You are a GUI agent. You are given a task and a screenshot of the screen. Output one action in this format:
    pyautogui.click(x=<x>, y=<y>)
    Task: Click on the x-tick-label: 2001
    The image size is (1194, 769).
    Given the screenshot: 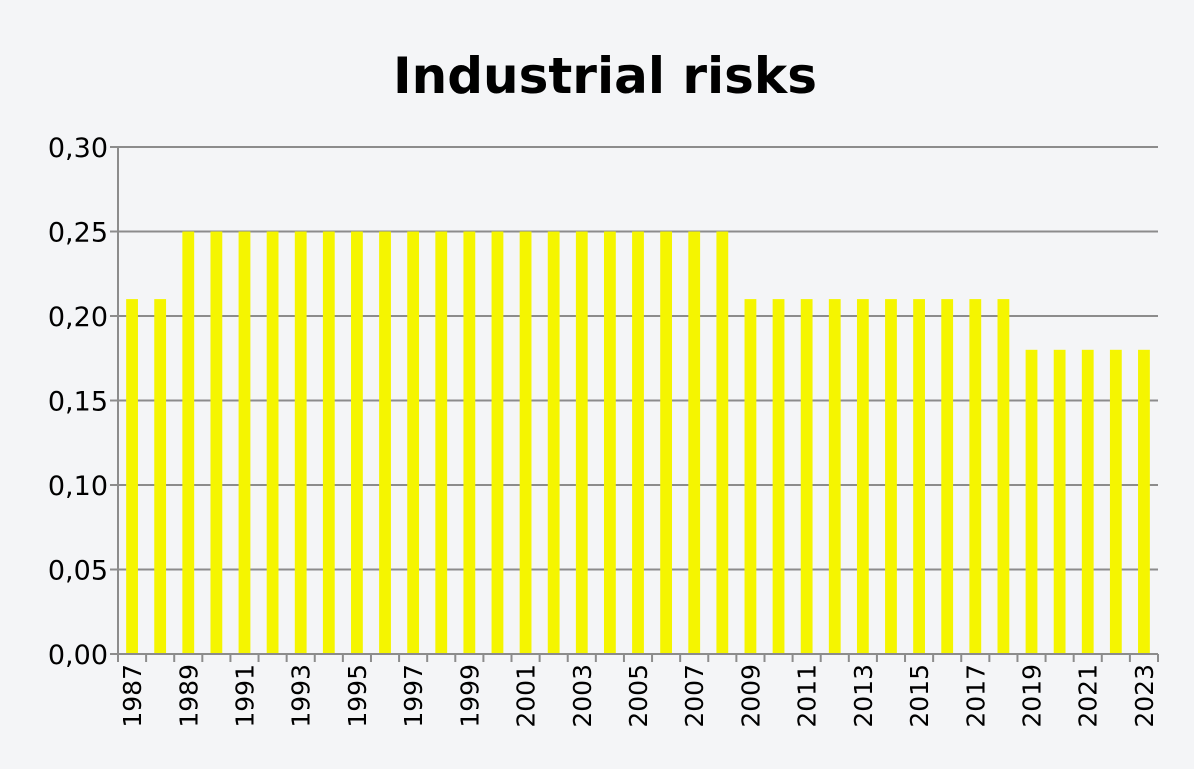 What is the action you would take?
    pyautogui.click(x=526, y=696)
    